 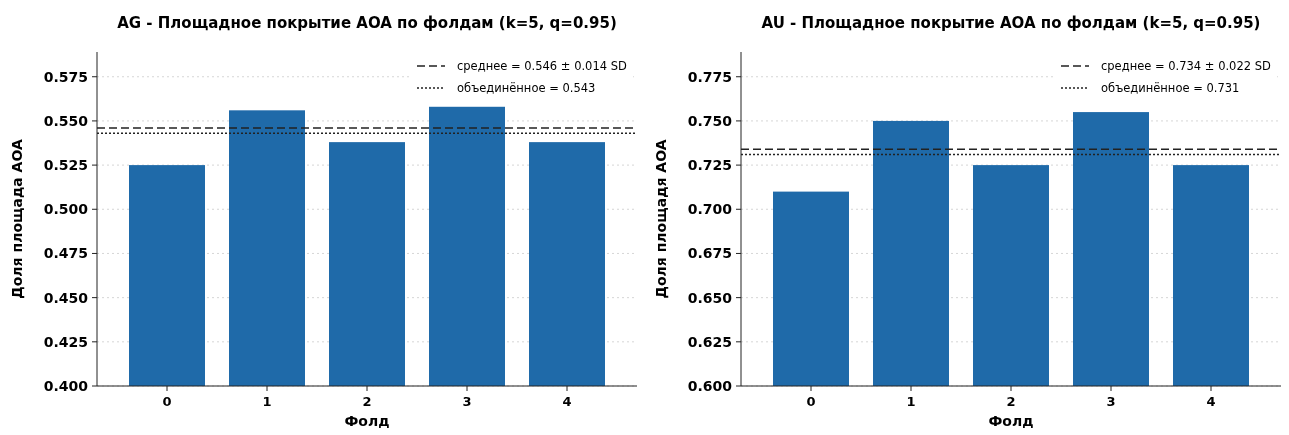 I want to click on y-tick-label: 0.600, so click(x=710, y=385).